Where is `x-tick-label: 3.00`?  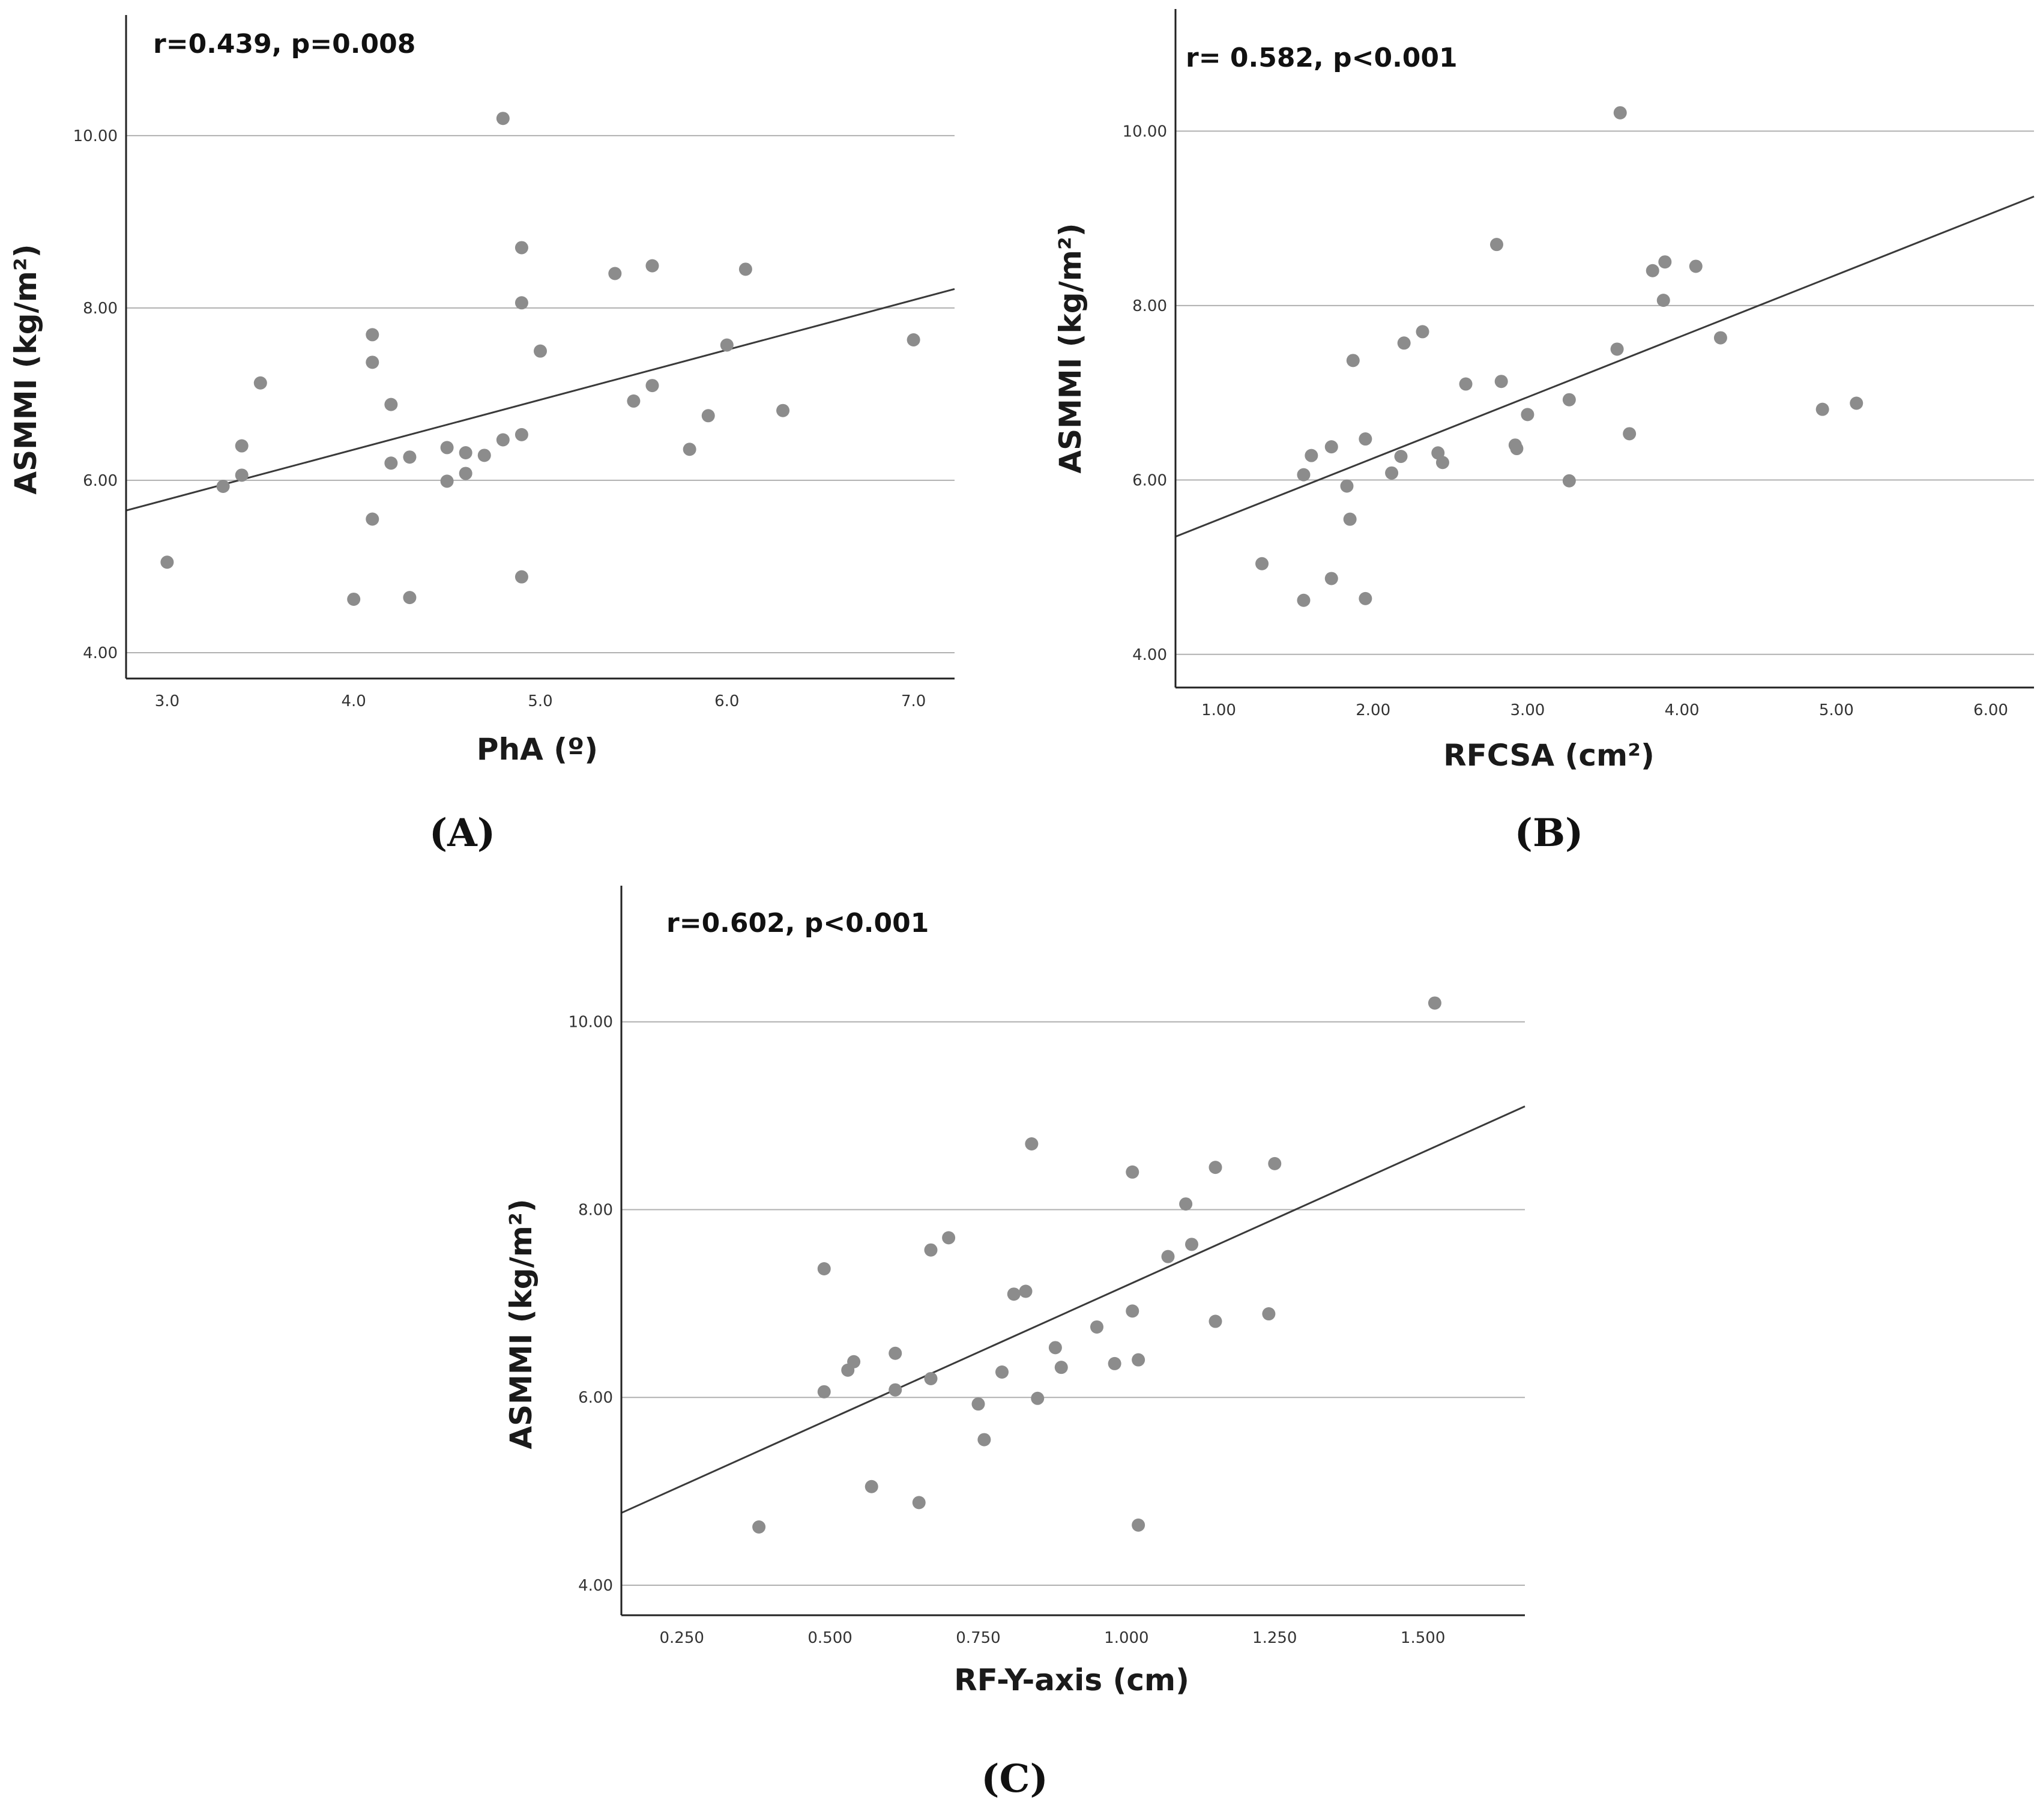
x-tick-label: 3.00 is located at coordinates (1527, 710).